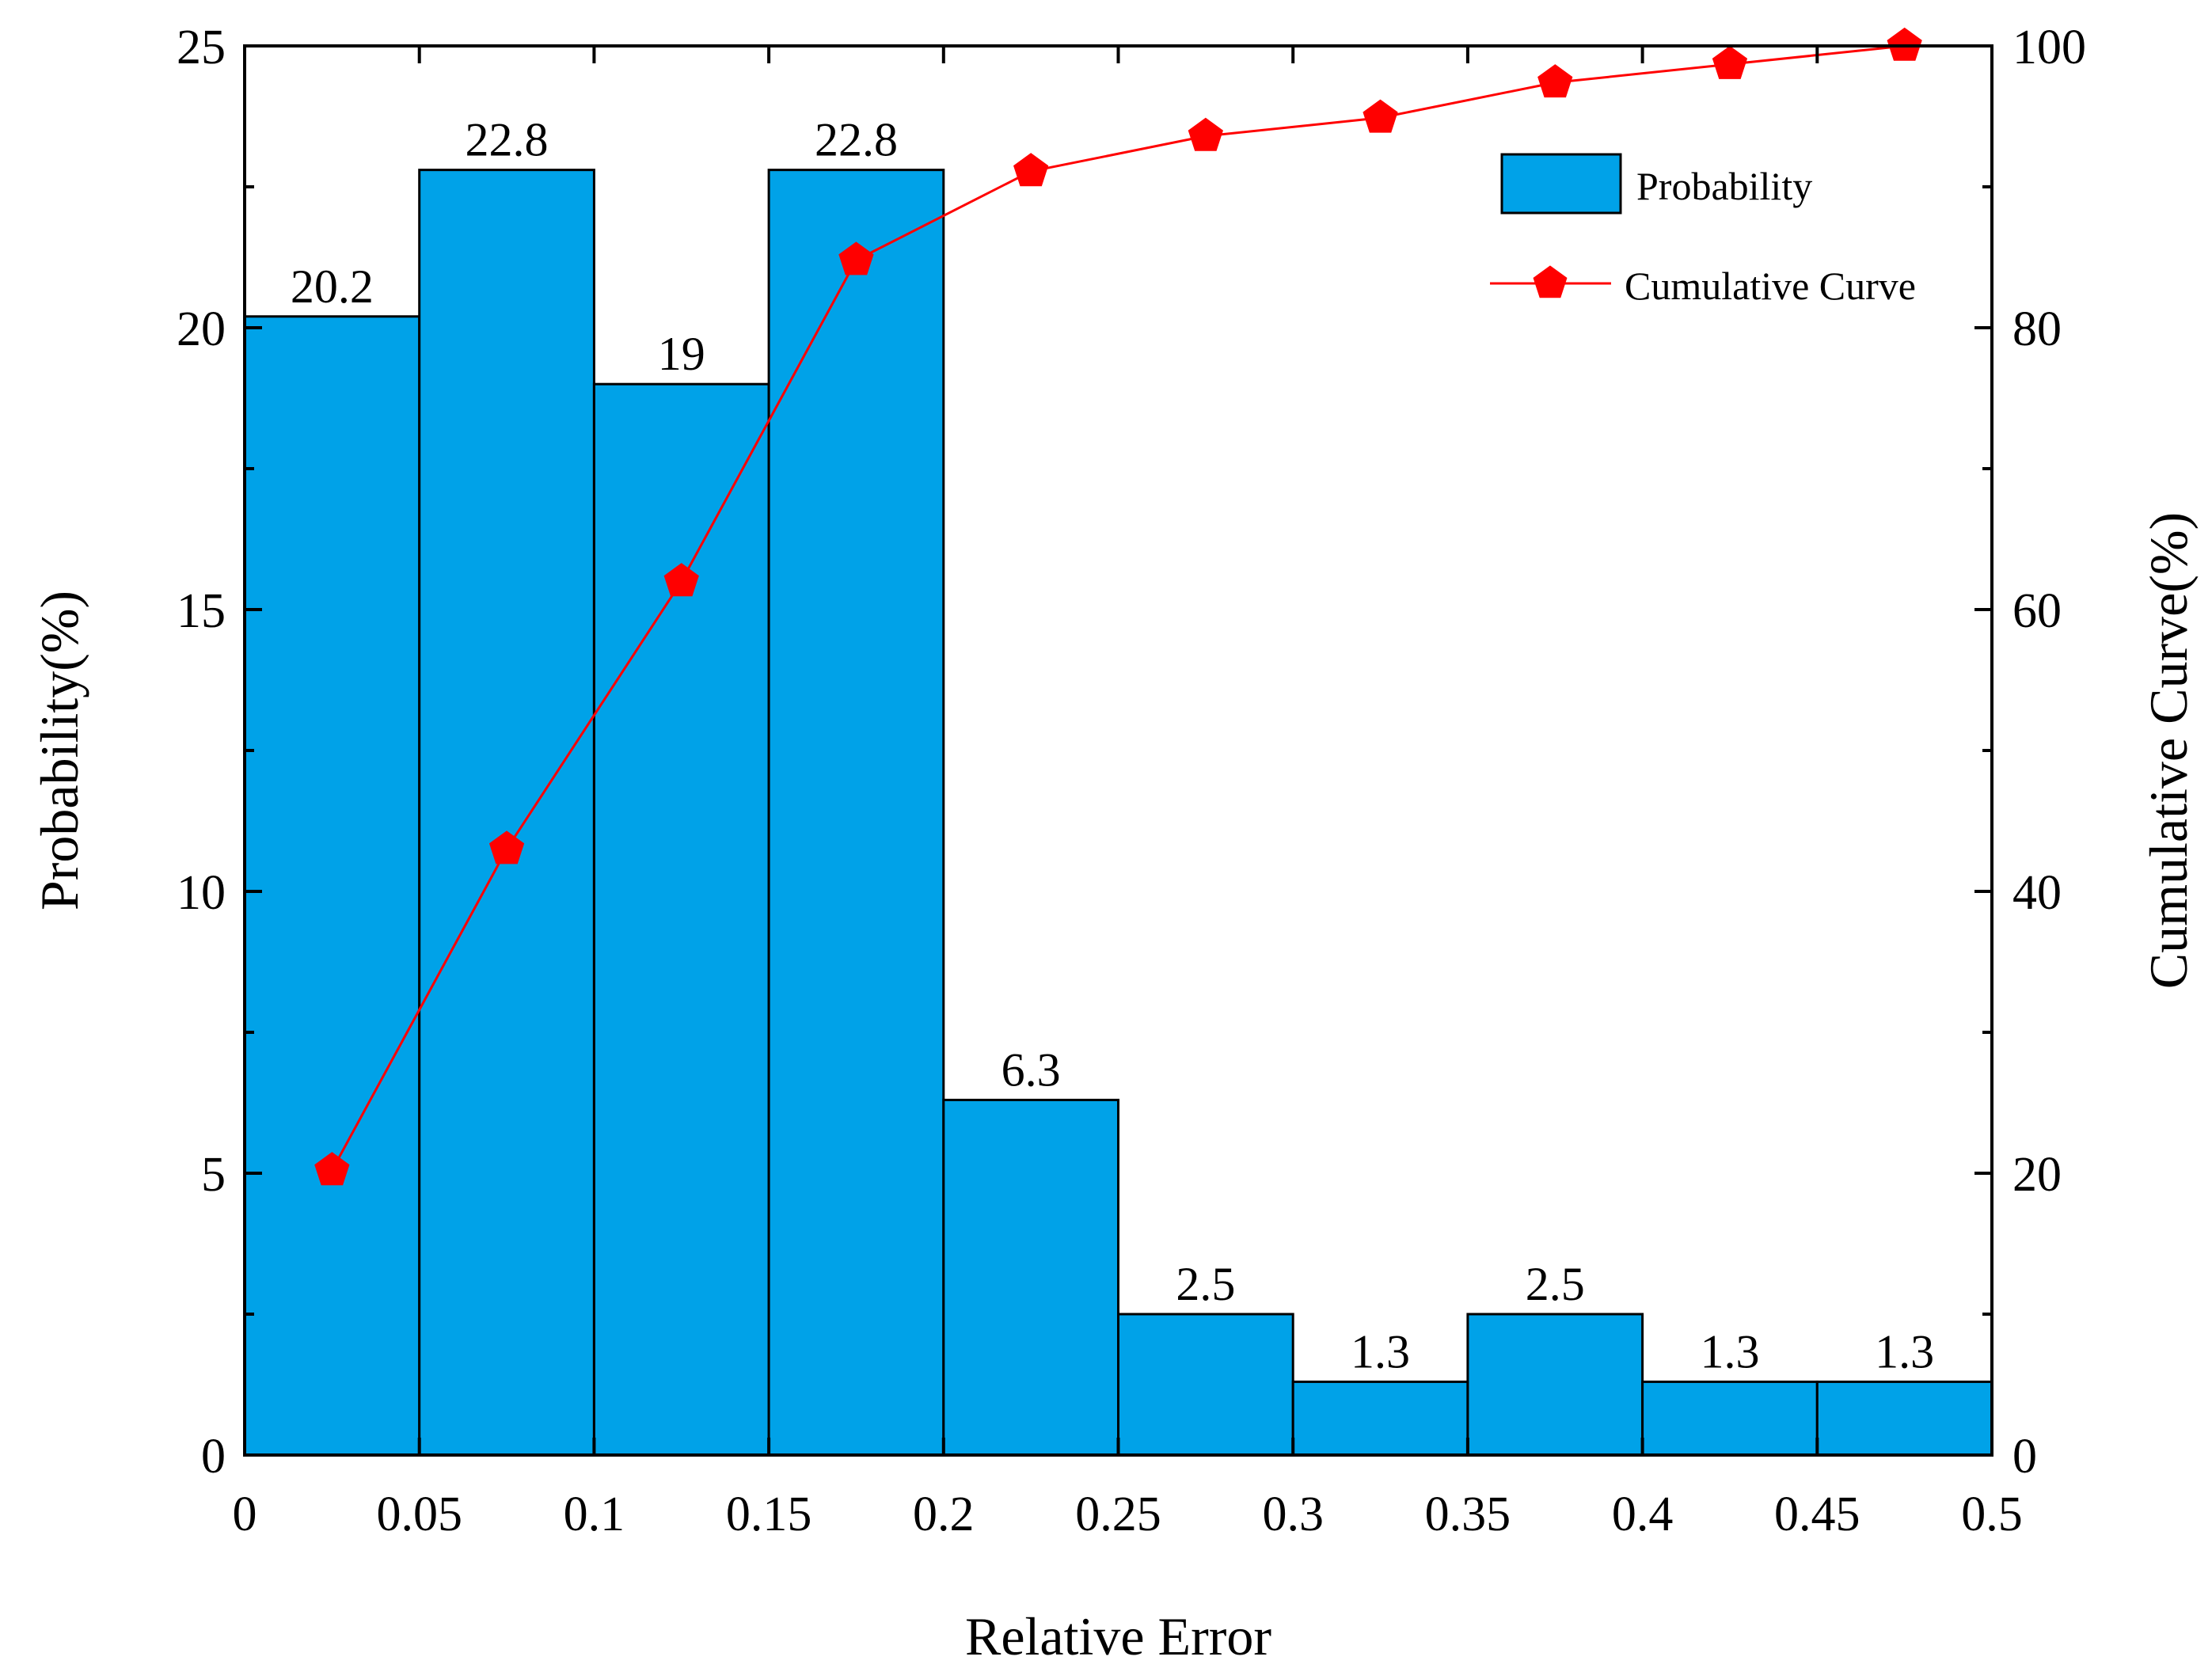 This screenshot has width=2212, height=1668. I want to click on x-tick-label: 0.25, so click(1118, 1514).